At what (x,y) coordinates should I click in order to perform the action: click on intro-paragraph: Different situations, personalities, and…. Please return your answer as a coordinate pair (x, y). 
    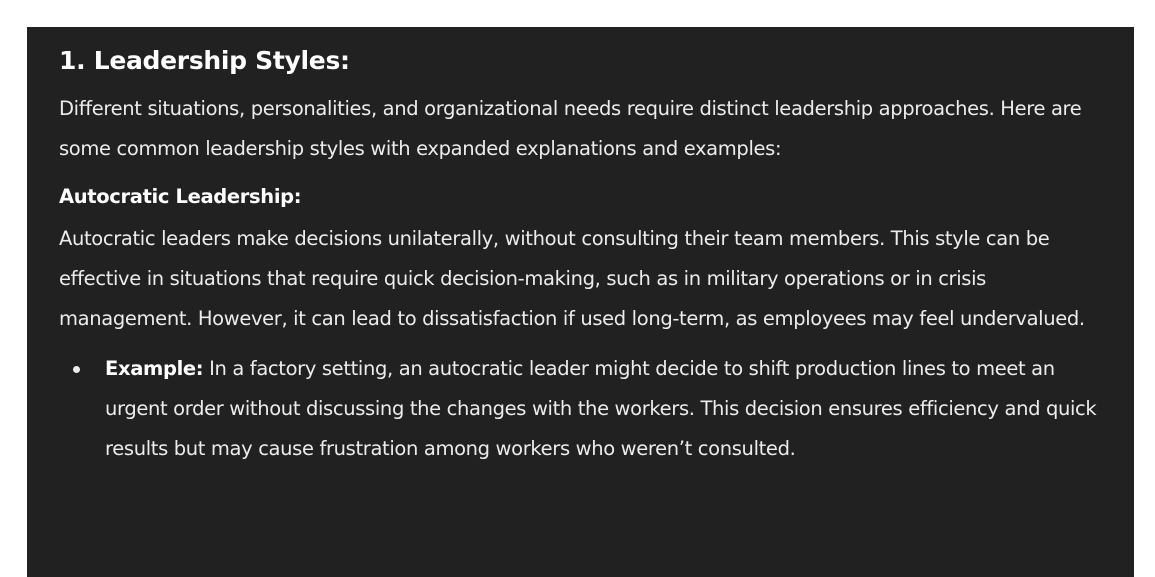
    Looking at the image, I should click on (570, 128).